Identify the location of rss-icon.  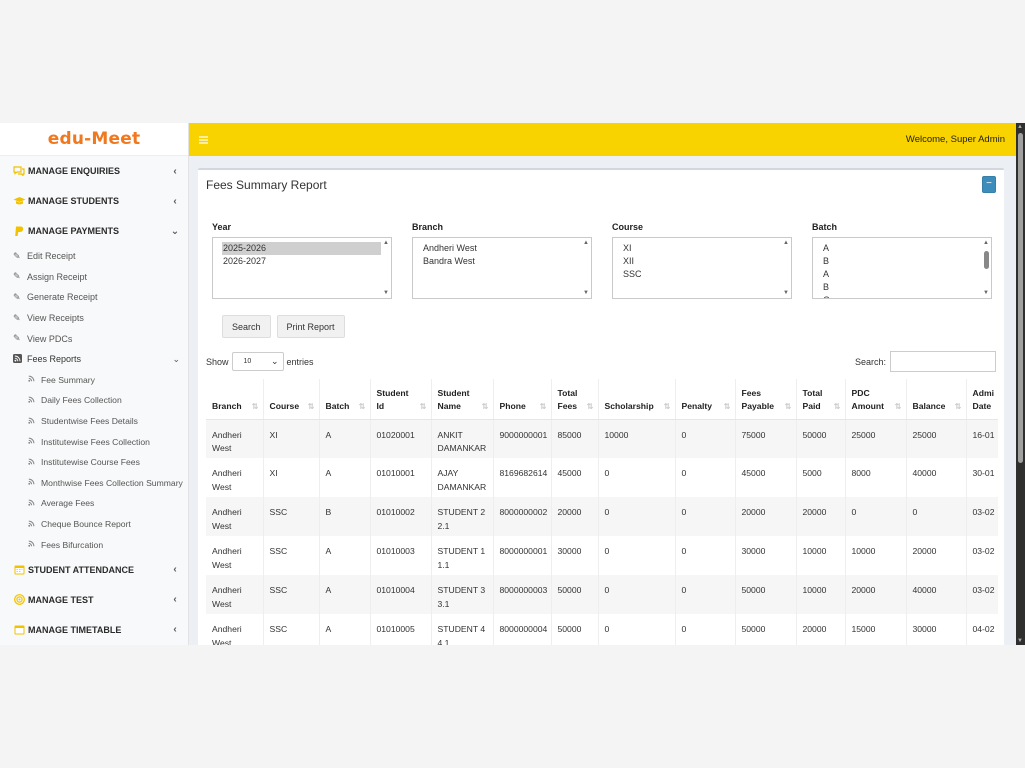
(34, 503).